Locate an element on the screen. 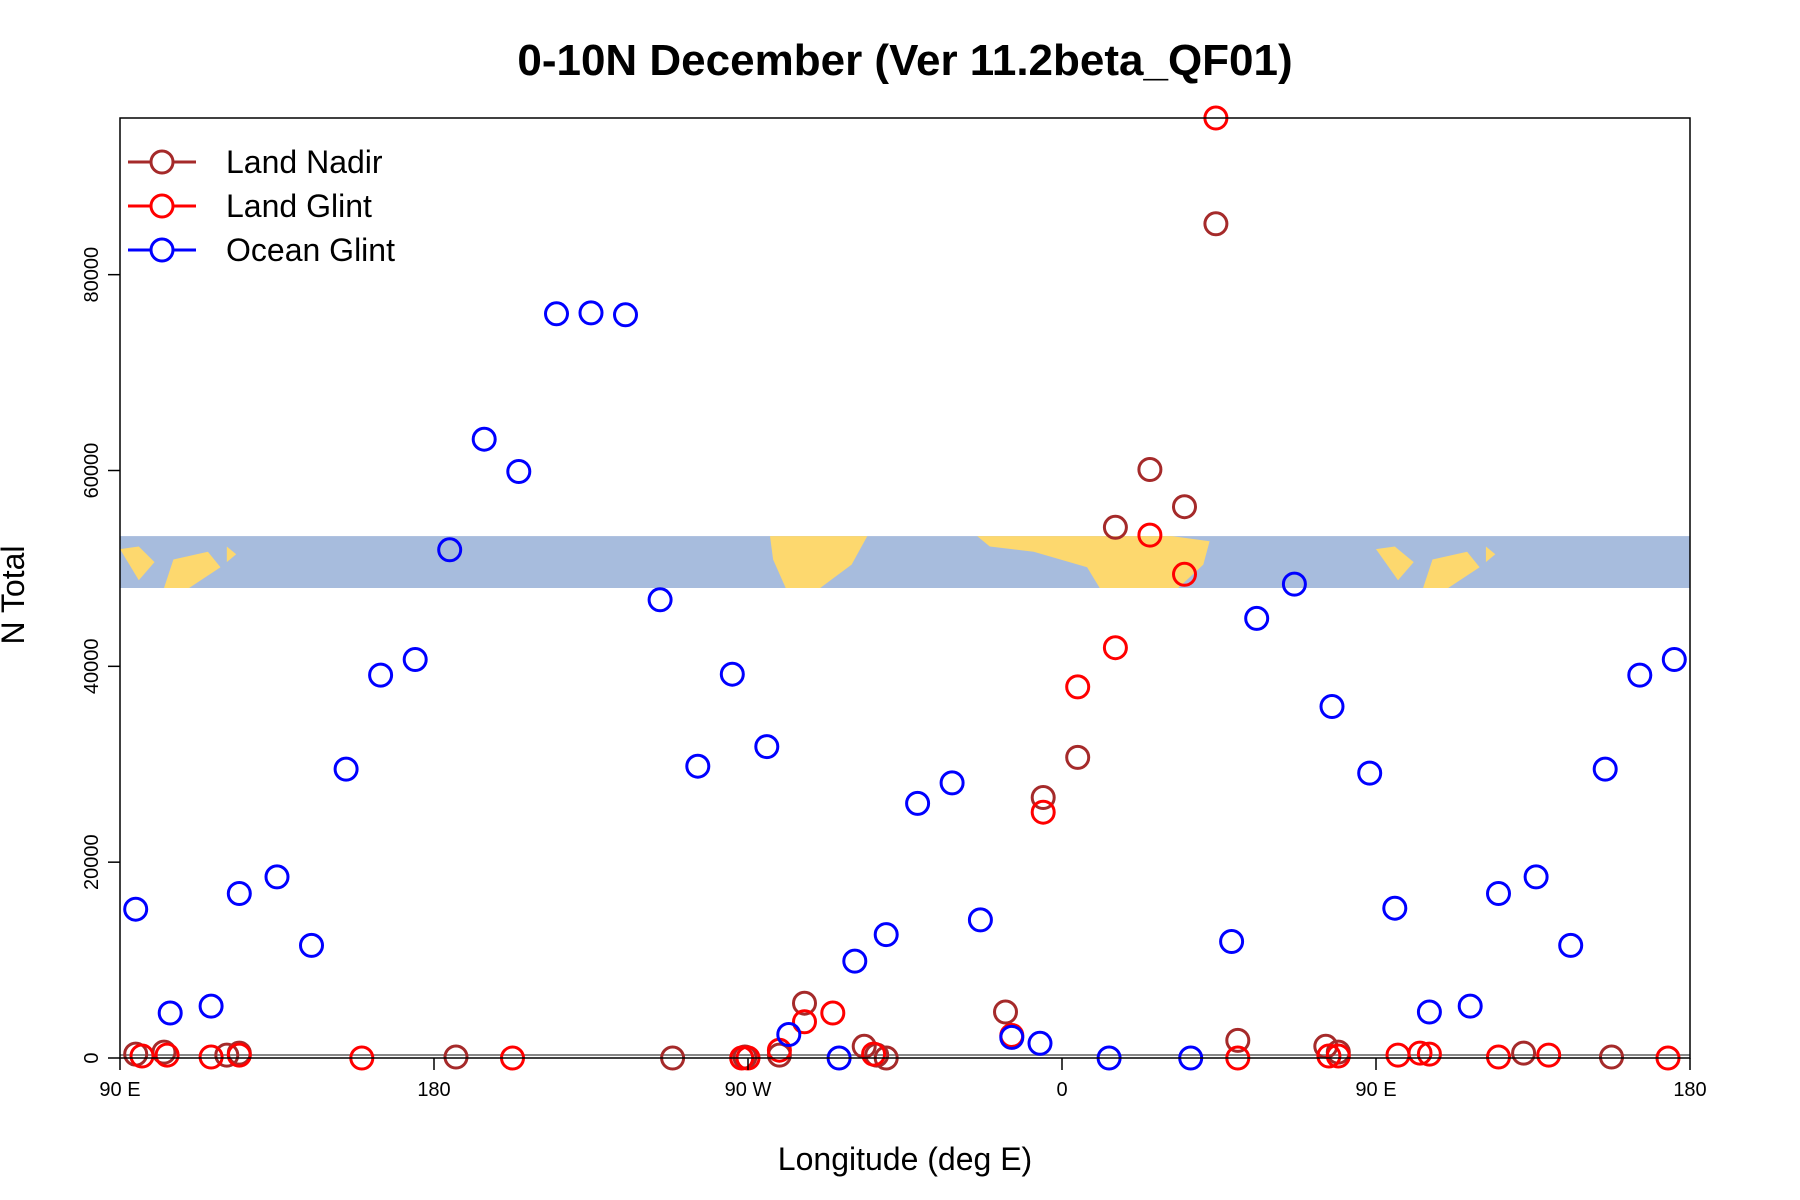 The height and width of the screenshot is (1200, 1800). legend-entry: Land Glint is located at coordinates (299, 206).